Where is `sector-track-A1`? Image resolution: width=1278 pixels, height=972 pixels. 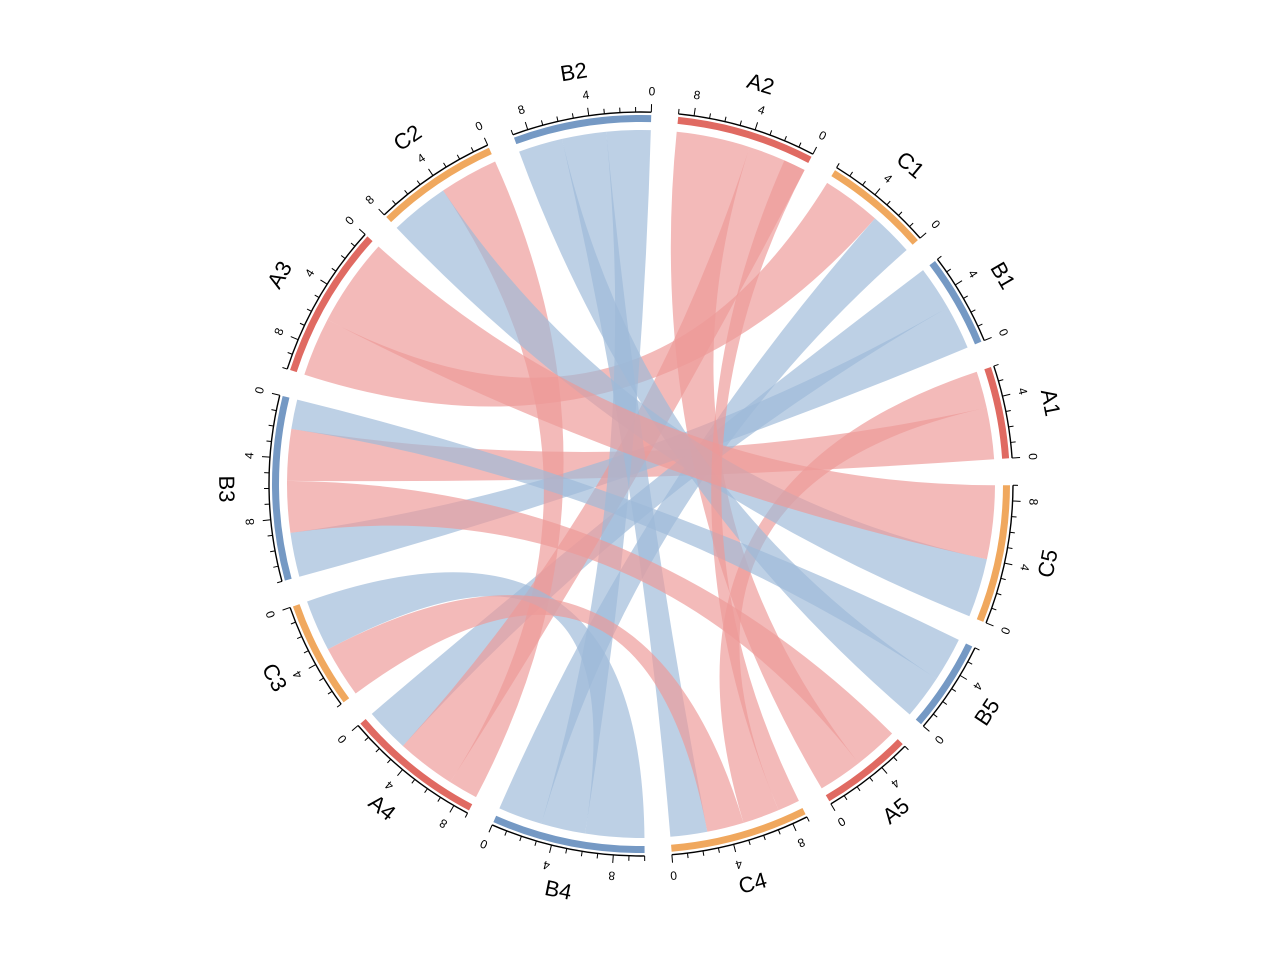 sector-track-A1 is located at coordinates (997, 412).